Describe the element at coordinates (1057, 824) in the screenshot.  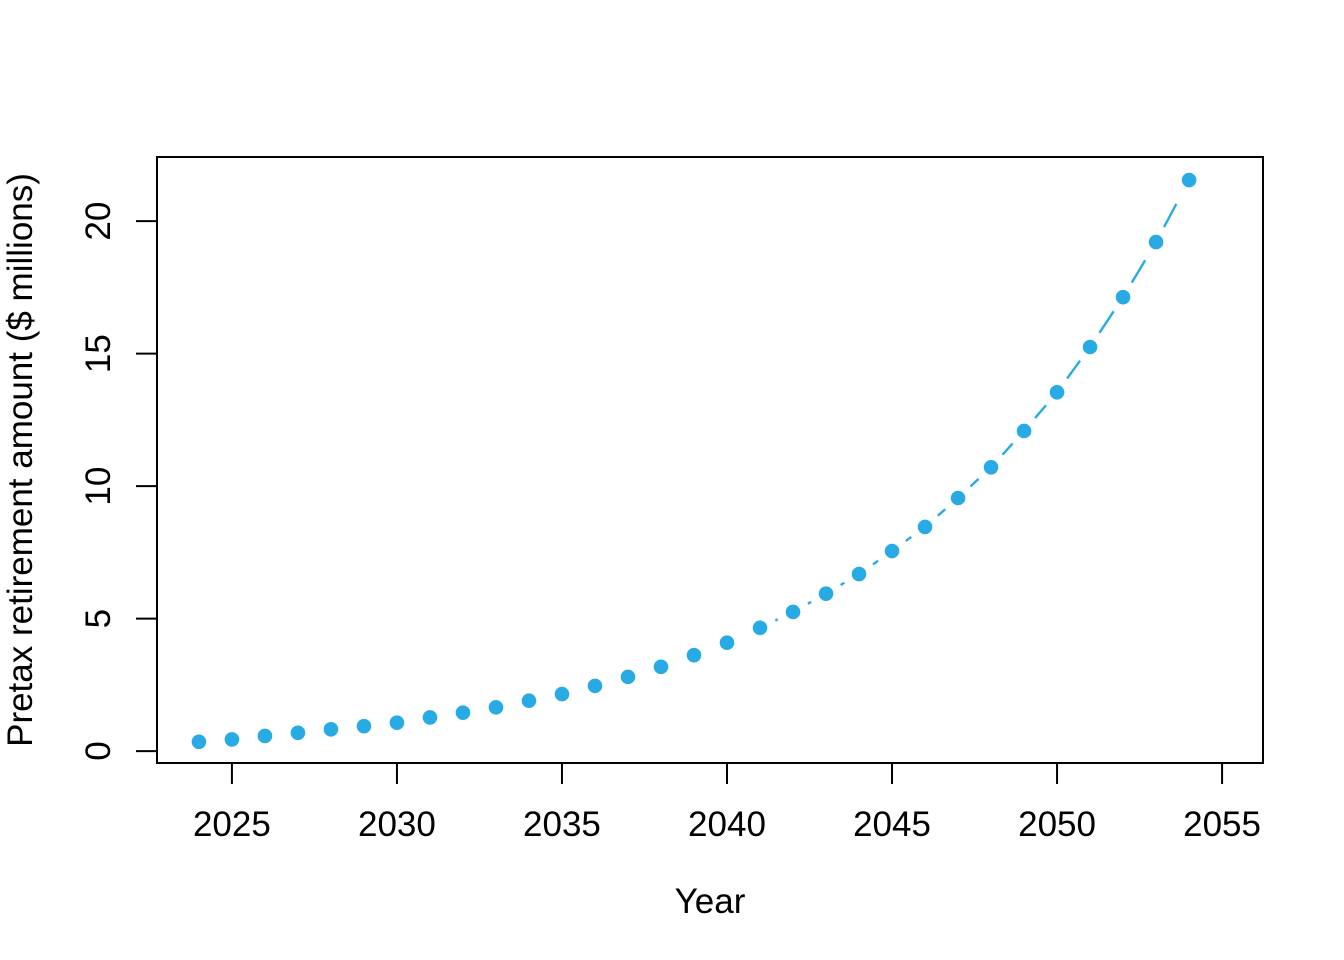
I see `x-tick-label: 2050` at that location.